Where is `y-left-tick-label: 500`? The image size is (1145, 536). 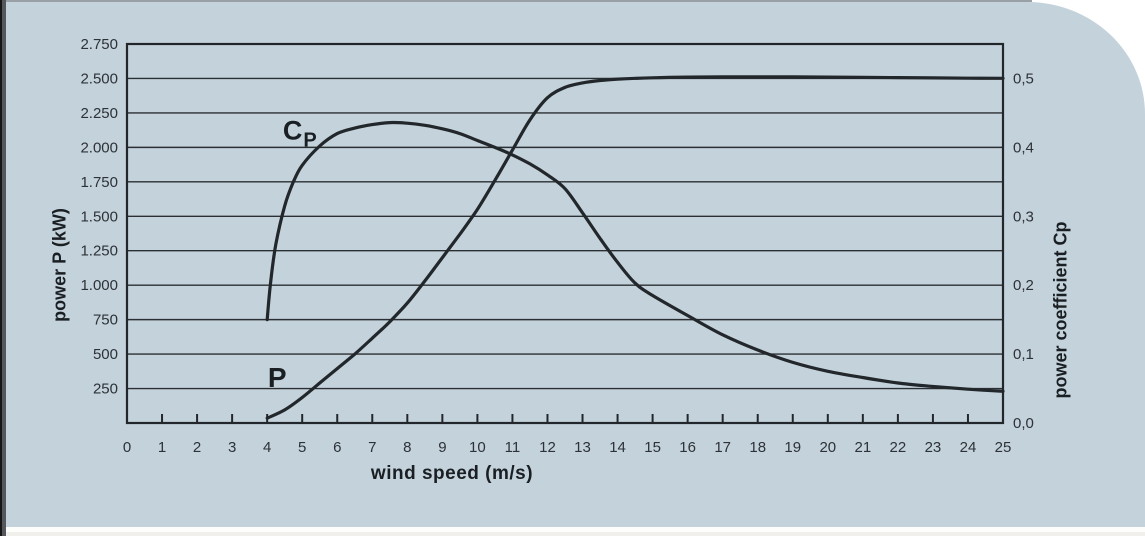 y-left-tick-label: 500 is located at coordinates (105, 354).